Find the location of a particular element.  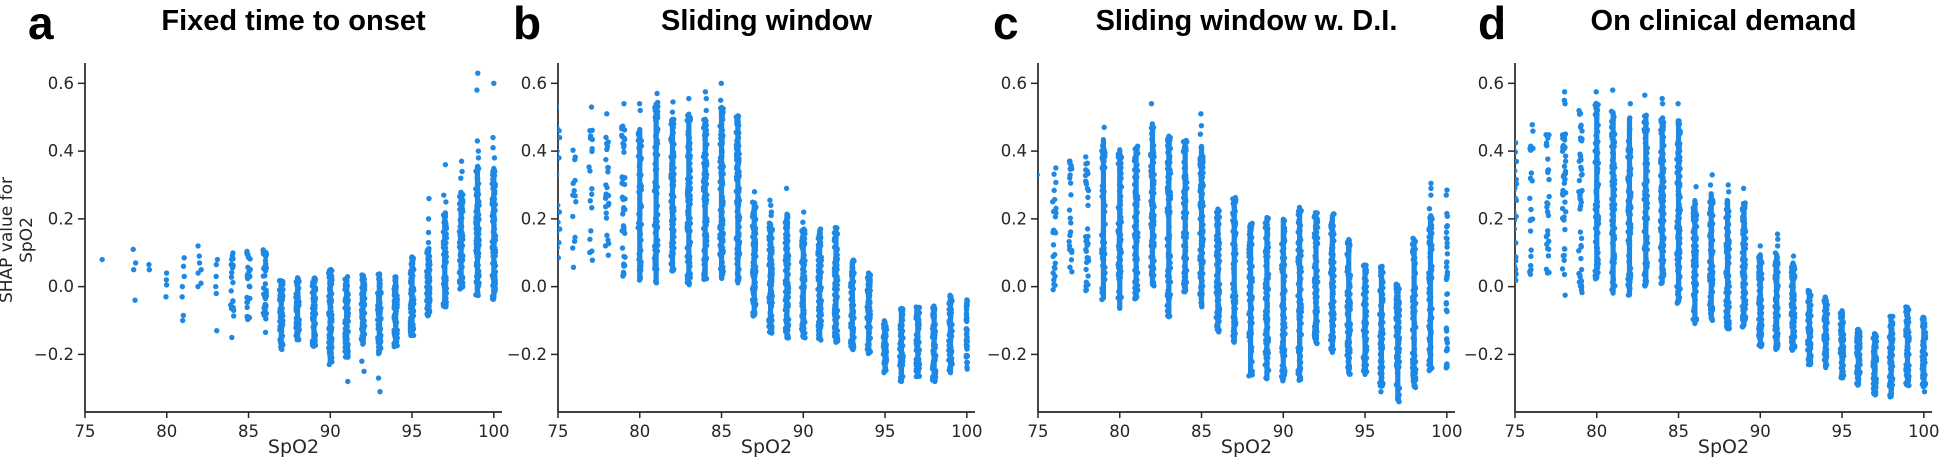

x-axis-label-d: SpO2 is located at coordinates (1723, 447).